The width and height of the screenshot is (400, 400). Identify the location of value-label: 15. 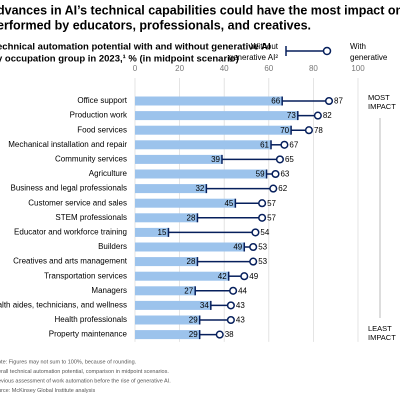
(162, 232).